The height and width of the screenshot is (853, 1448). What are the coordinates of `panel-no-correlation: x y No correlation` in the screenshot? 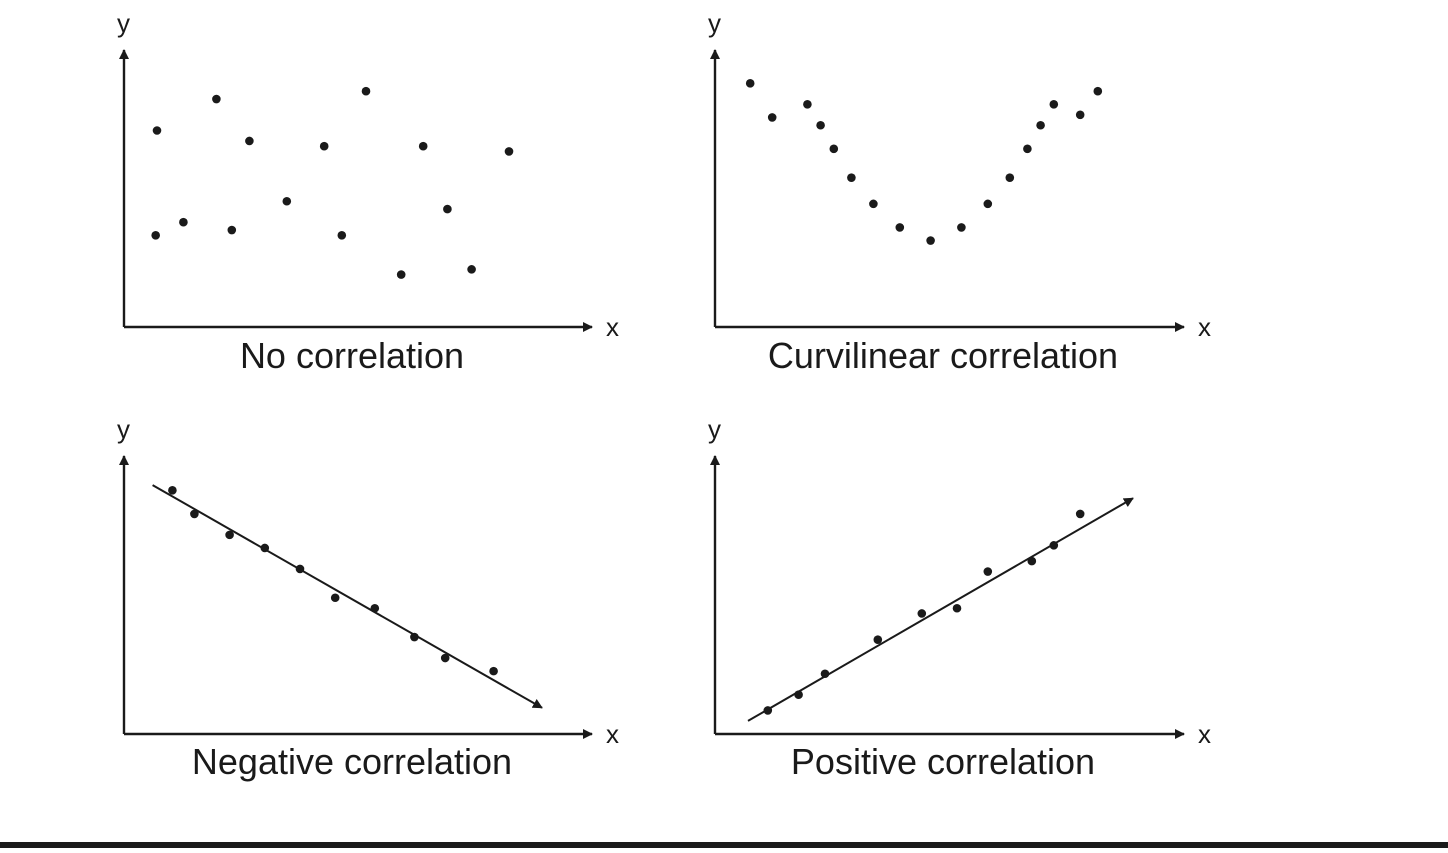 It's located at (368, 192).